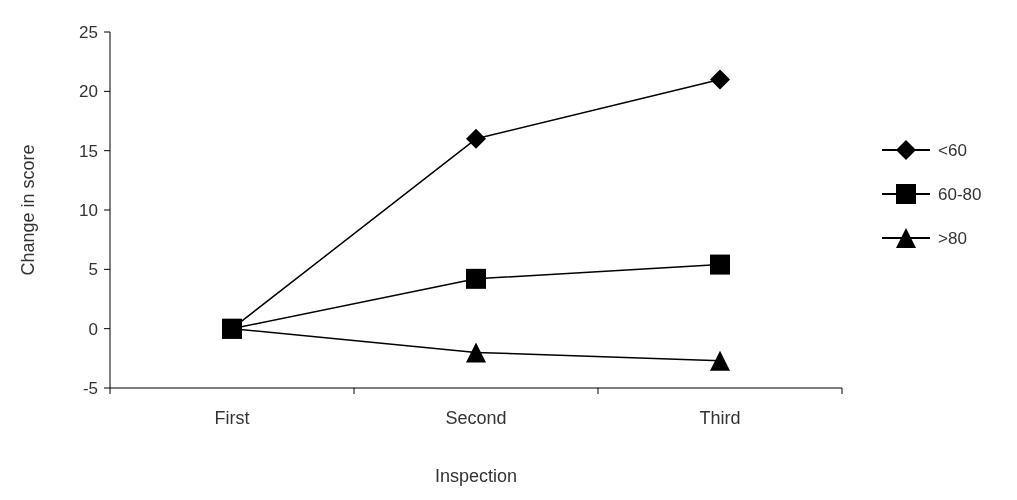  I want to click on legend-label: 60-80, so click(960, 194).